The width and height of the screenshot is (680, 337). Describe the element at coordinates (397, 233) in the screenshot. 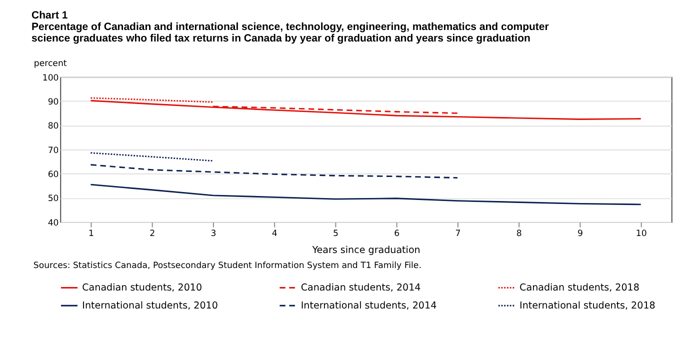

I see `x-tick-label: 6` at that location.